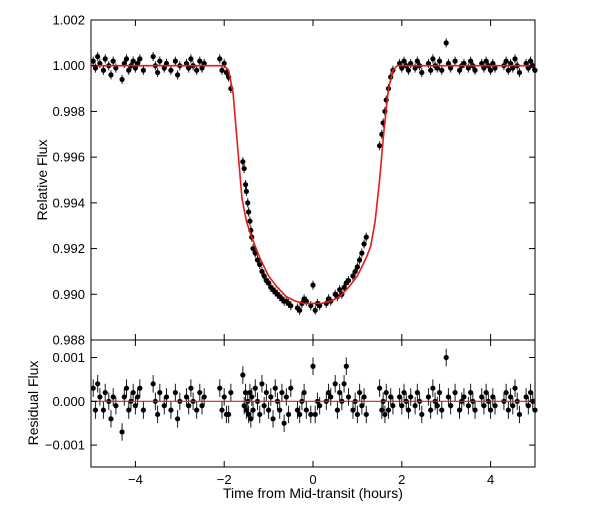  Describe the element at coordinates (314, 394) in the screenshot. I see `residual-marks` at that location.